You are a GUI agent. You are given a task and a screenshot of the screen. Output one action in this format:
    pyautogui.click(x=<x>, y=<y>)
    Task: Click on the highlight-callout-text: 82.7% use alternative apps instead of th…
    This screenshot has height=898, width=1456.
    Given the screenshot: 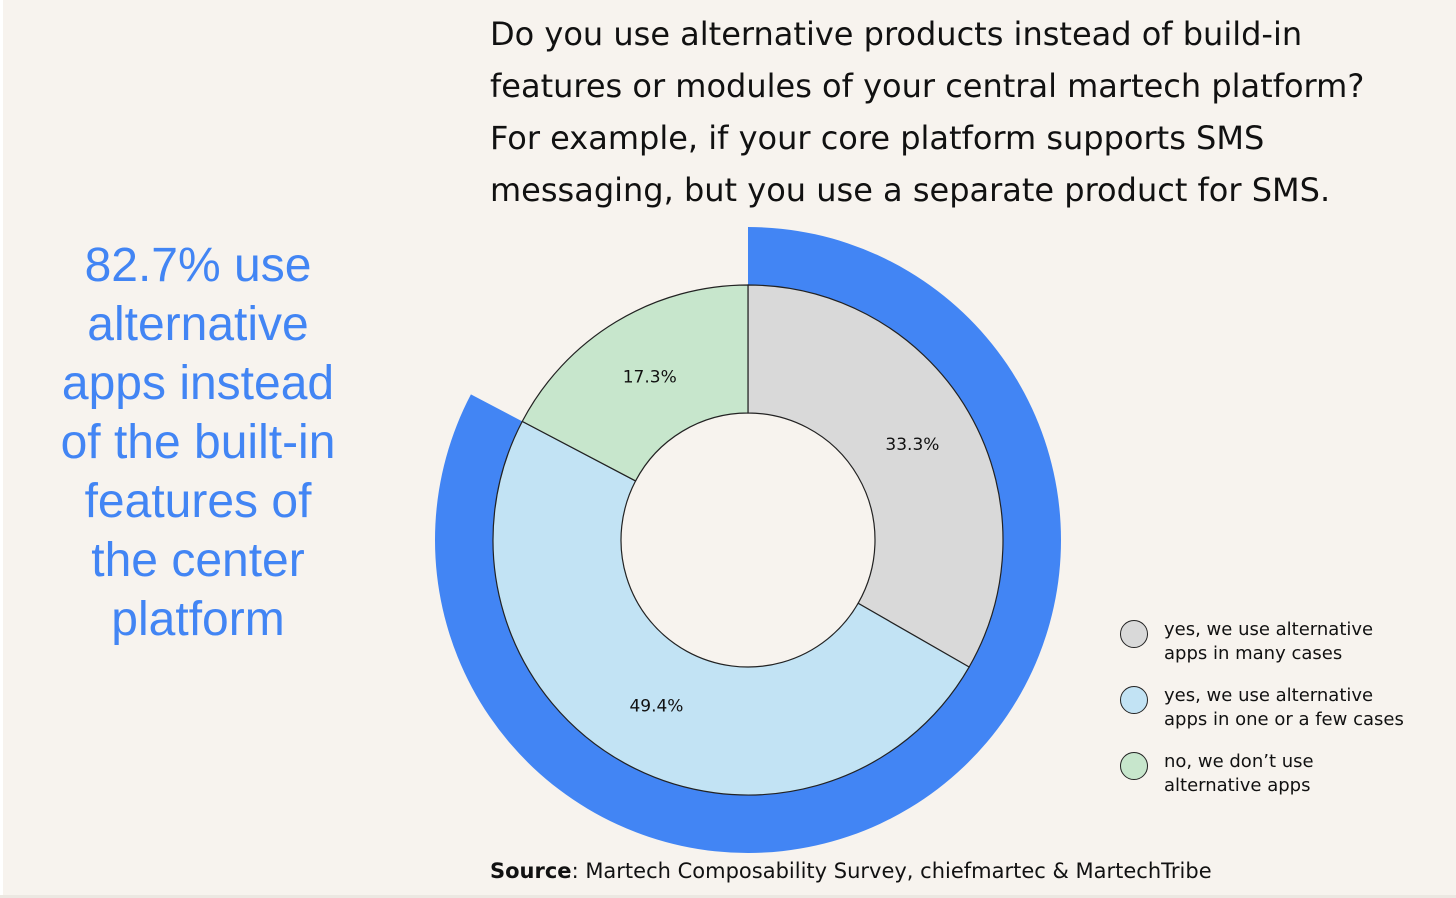 What is the action you would take?
    pyautogui.click(x=198, y=442)
    